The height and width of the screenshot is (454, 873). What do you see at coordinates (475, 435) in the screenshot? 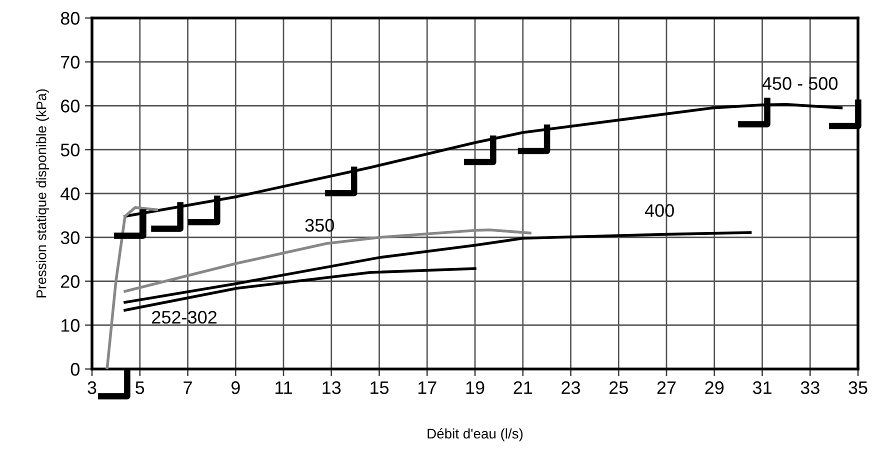
I see `x-axis-title: Débit d'eau (l/s)` at bounding box center [475, 435].